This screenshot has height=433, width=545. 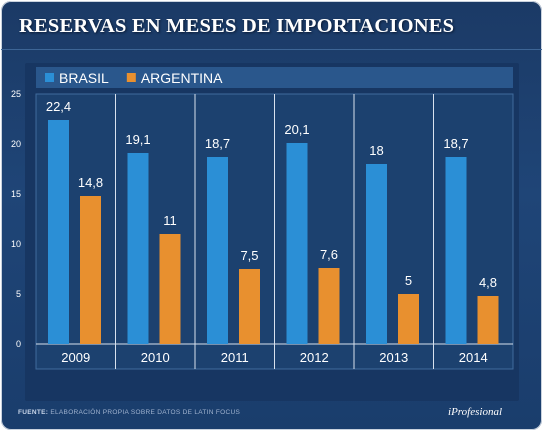 I want to click on x-tick-label: 2013, so click(x=393, y=357).